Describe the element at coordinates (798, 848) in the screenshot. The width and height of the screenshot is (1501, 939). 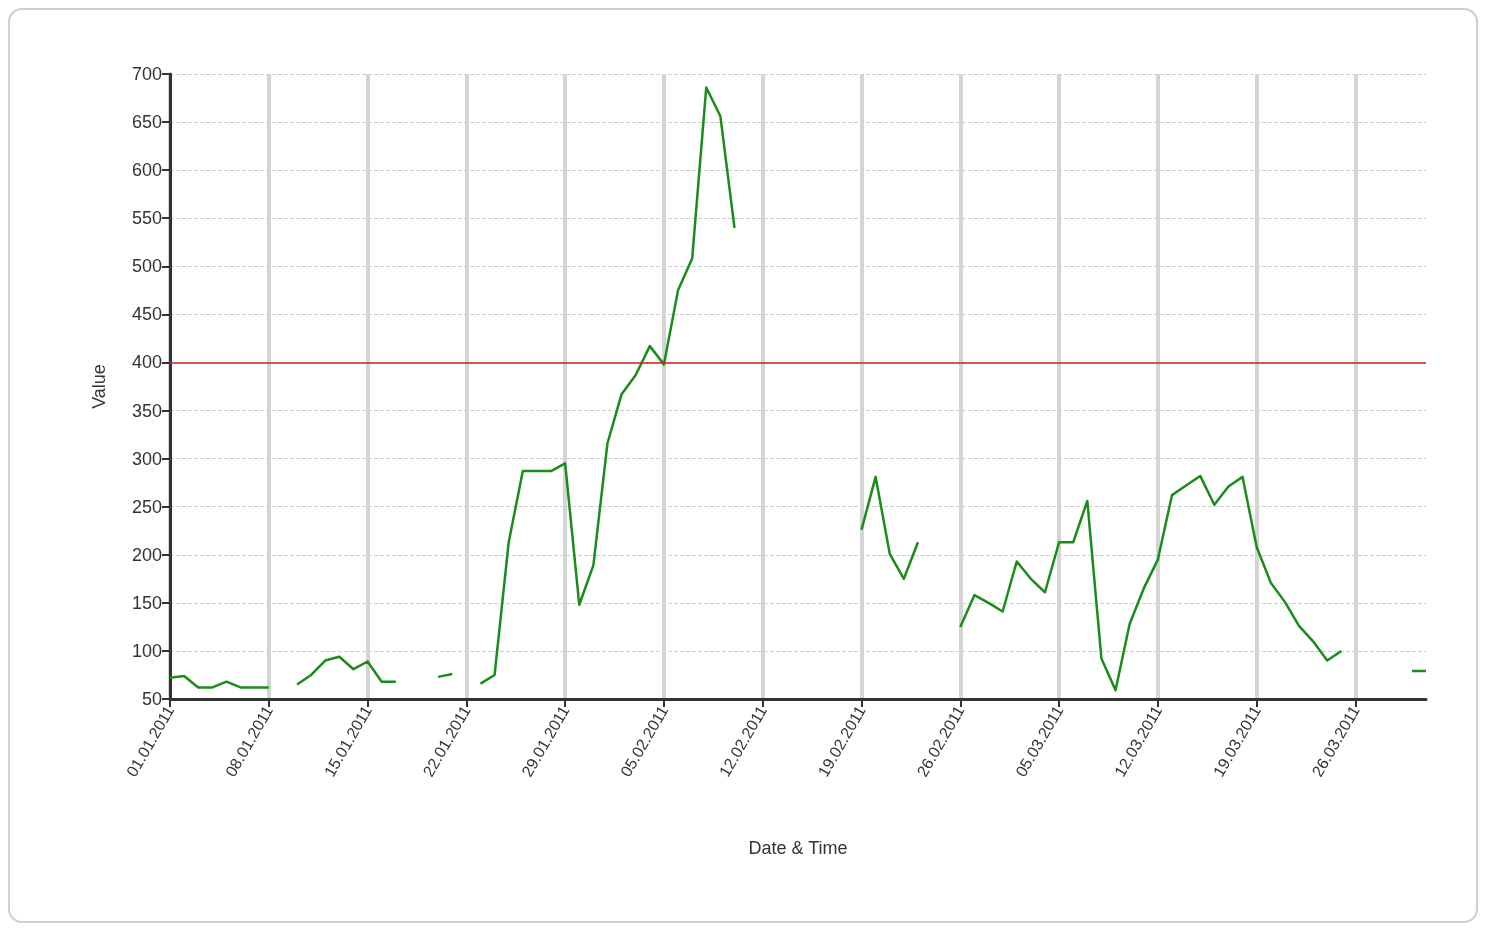
I see `x-axis-title: Date & Time` at that location.